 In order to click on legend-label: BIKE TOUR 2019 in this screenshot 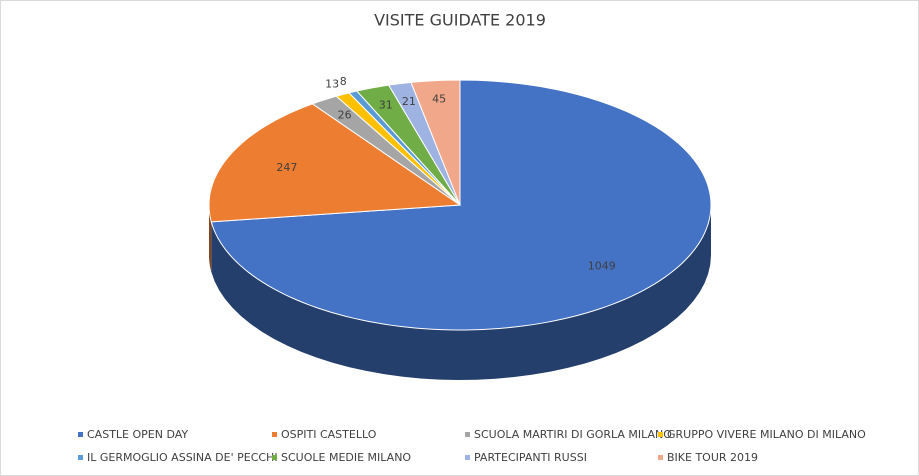, I will do `click(712, 457)`.